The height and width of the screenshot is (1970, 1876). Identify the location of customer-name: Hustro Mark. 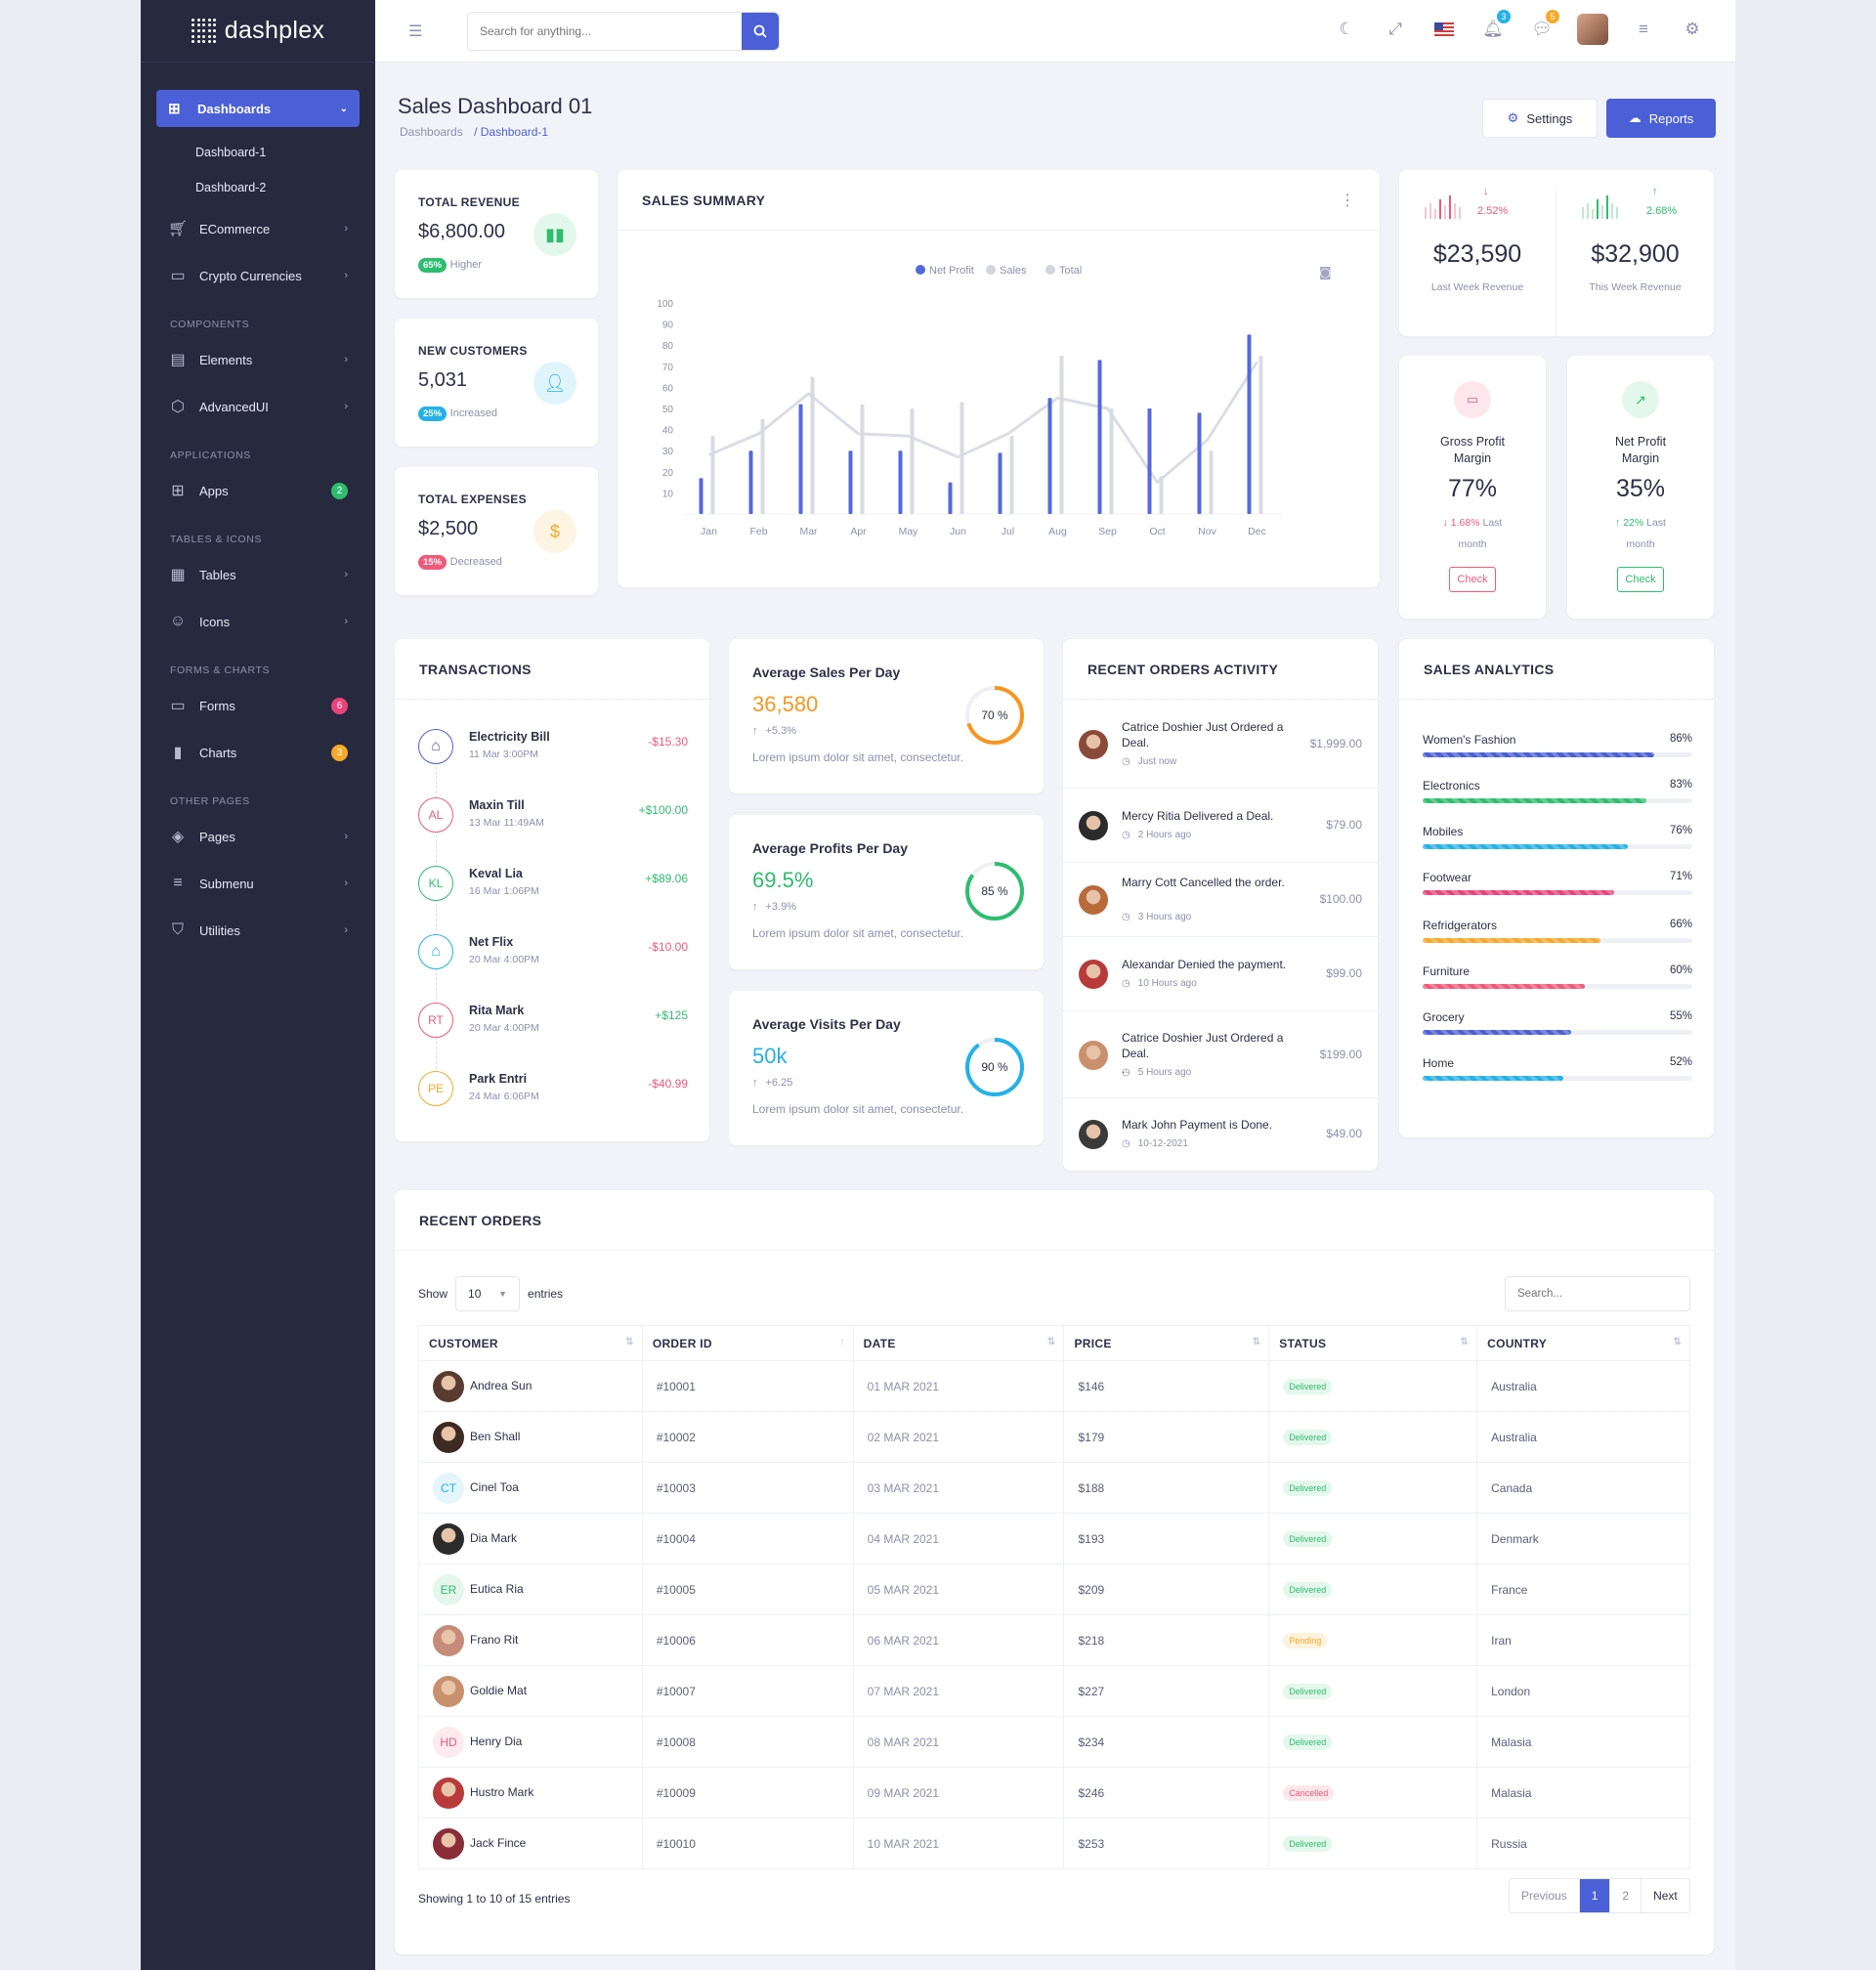
(502, 1791).